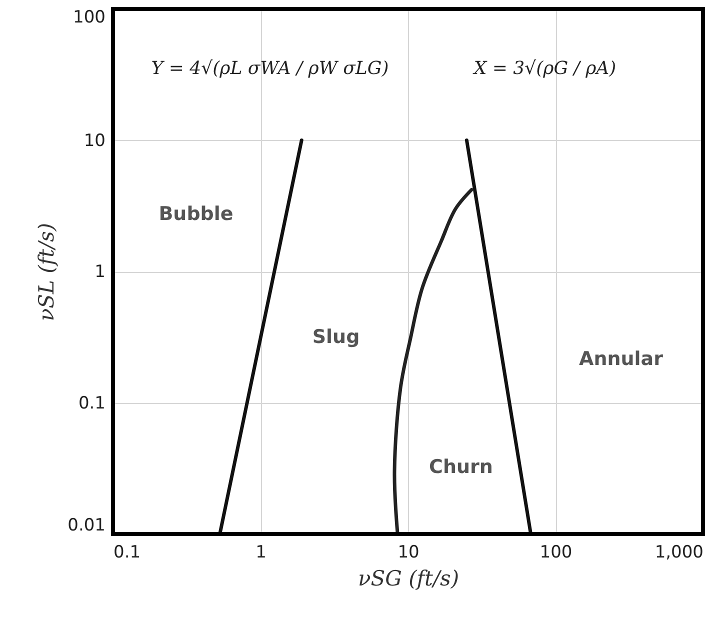  Describe the element at coordinates (461, 467) in the screenshot. I see `annotation: Churn` at that location.